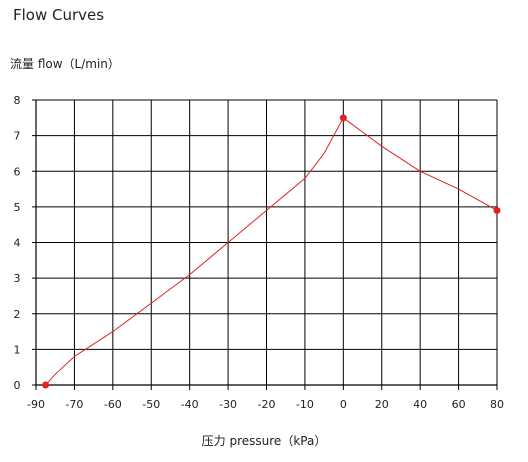 This screenshot has height=462, width=528. Describe the element at coordinates (17, 171) in the screenshot. I see `y-tick-label: 6` at that location.